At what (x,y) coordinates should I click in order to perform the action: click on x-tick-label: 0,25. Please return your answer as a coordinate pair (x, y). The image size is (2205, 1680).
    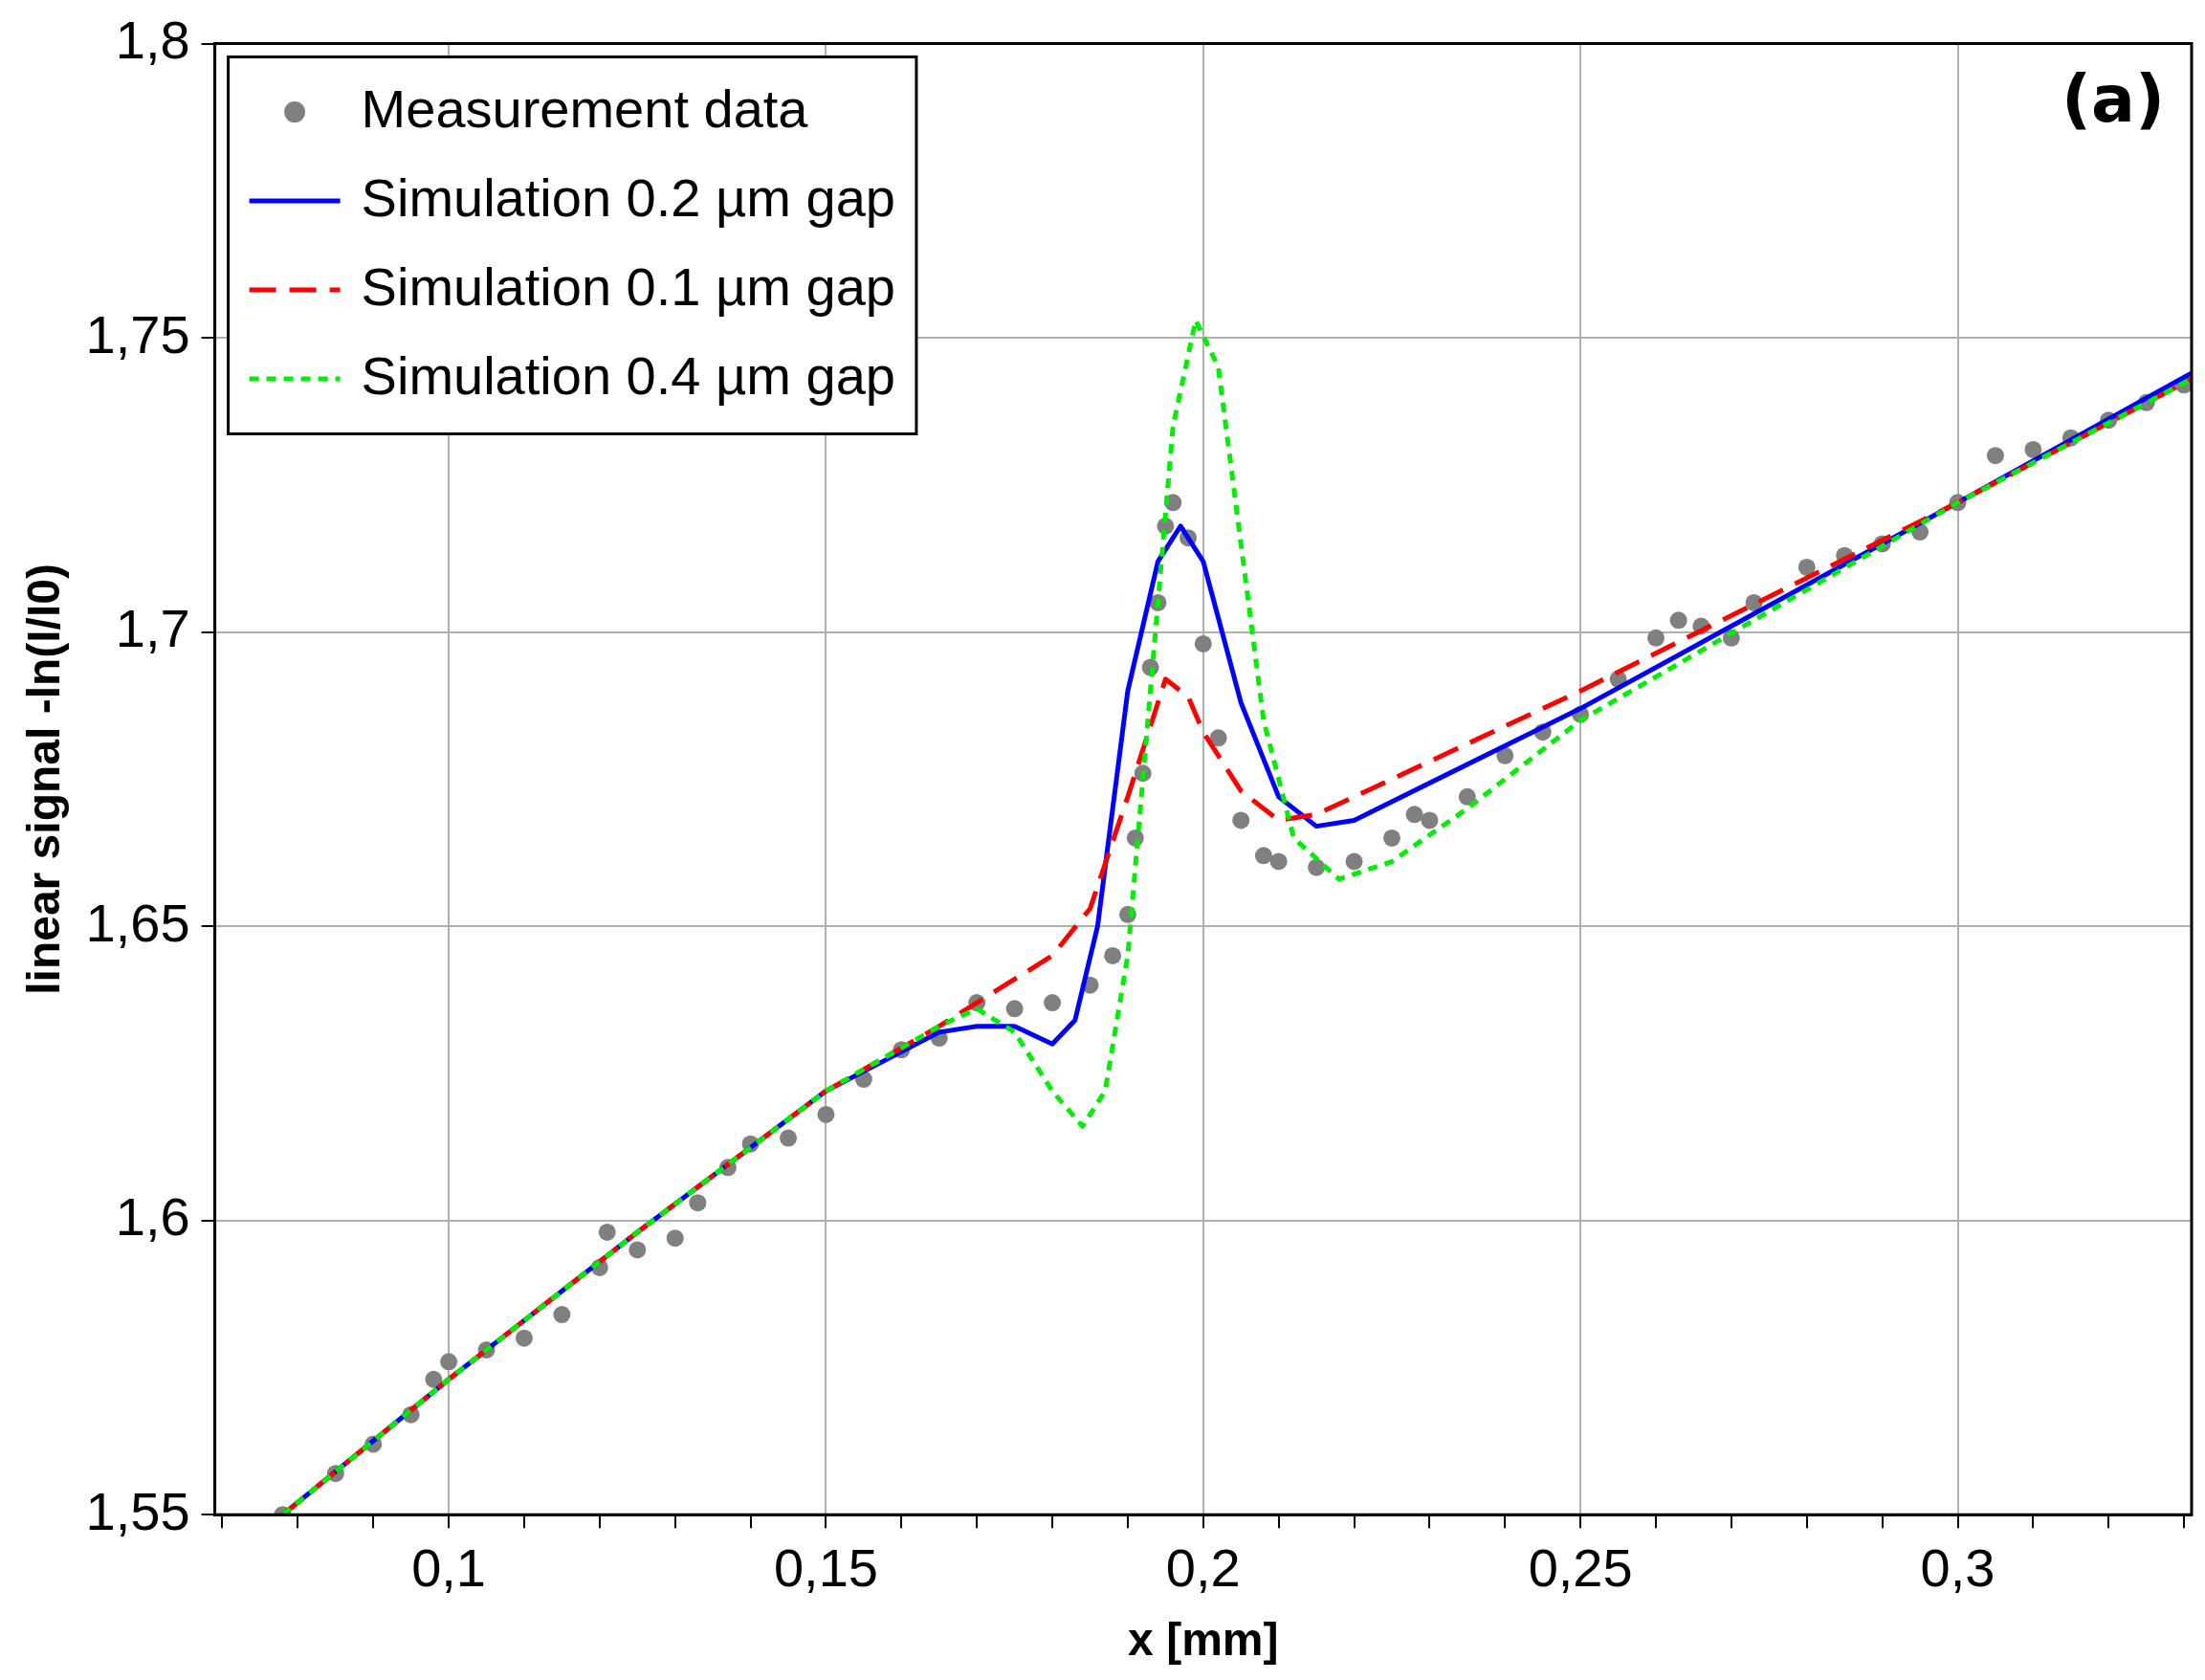
    Looking at the image, I should click on (1580, 1568).